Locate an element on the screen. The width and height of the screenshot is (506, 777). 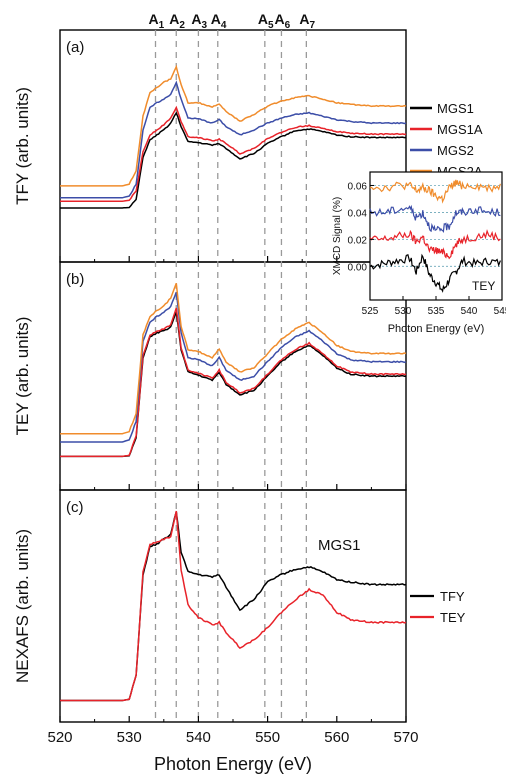
x-tick-label-3: 550 is located at coordinates (267, 737).